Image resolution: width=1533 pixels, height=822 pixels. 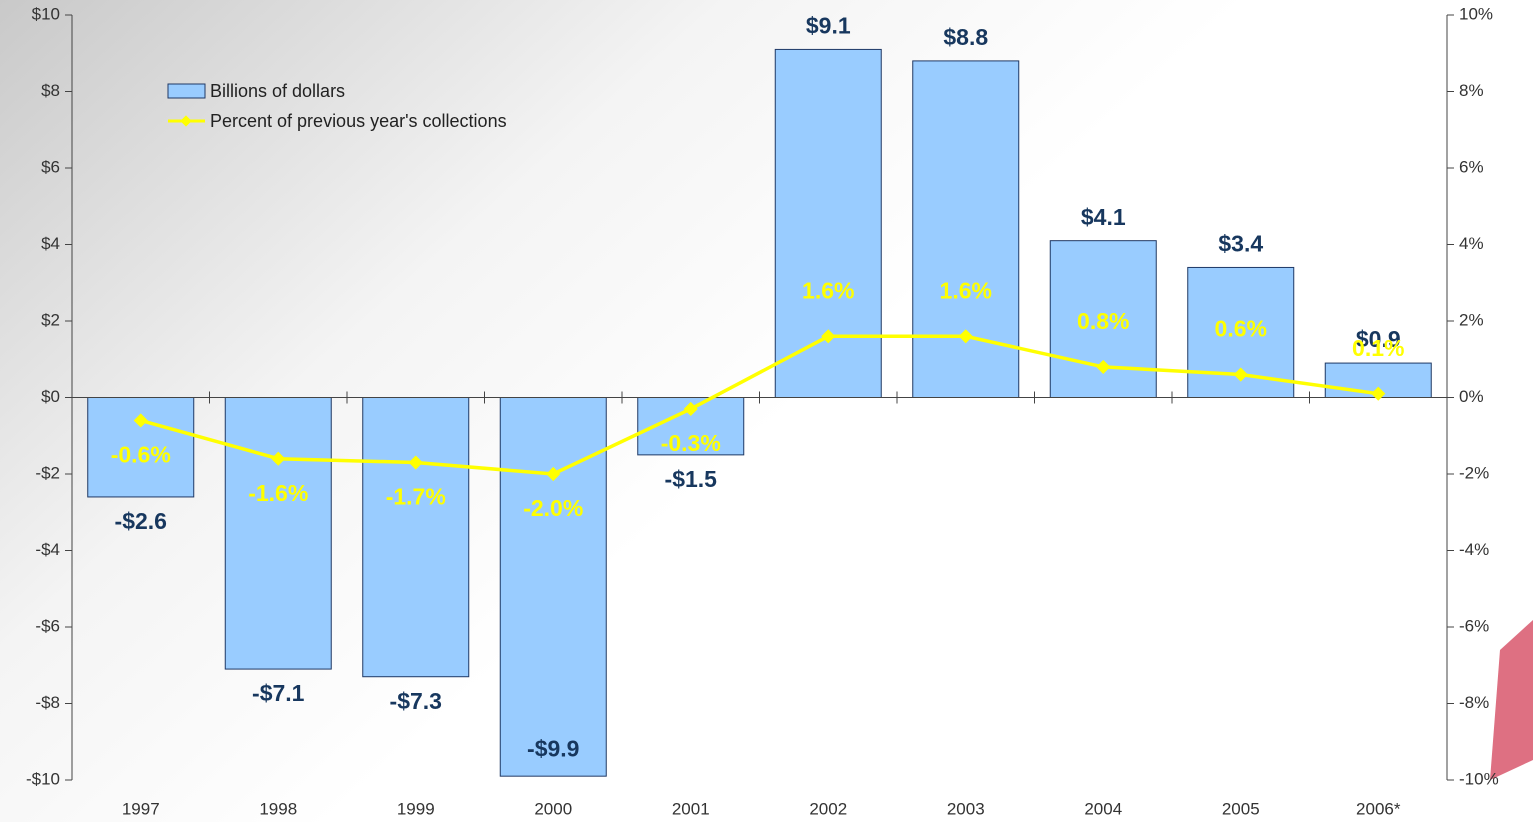 I want to click on line, so click(x=759, y=405).